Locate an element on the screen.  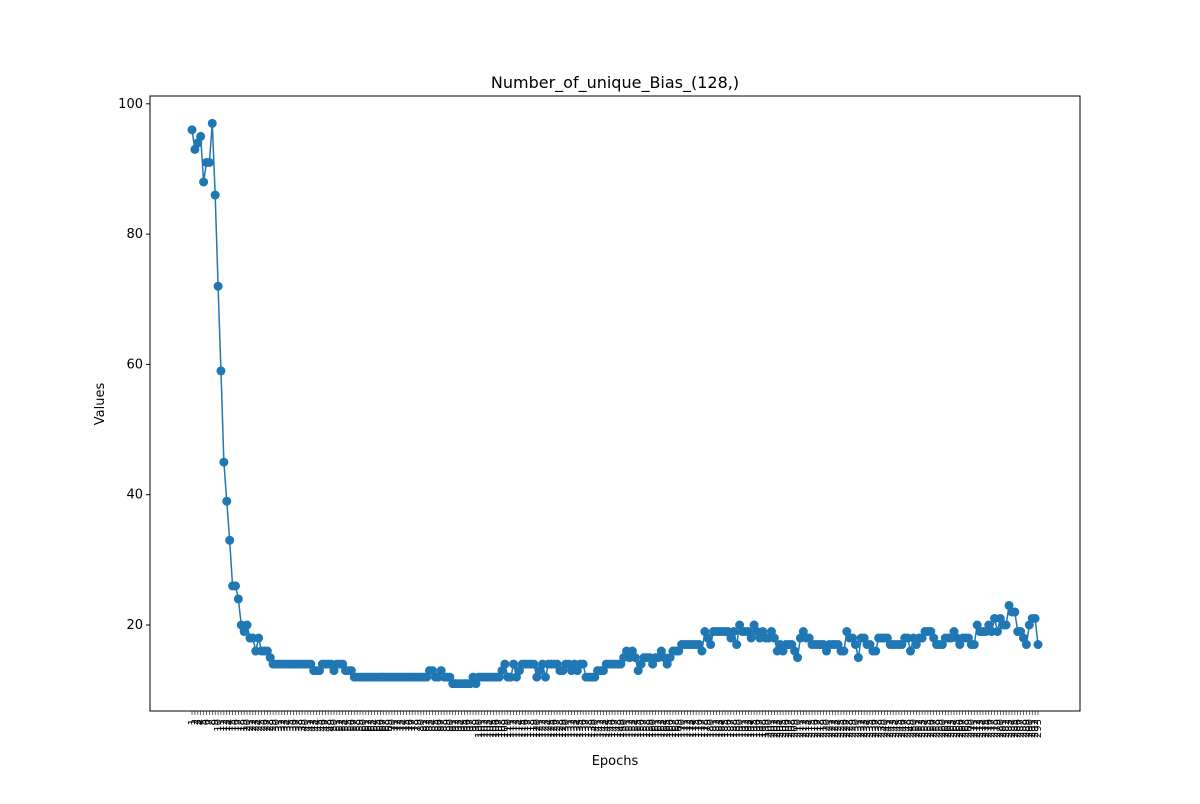
x-tick-label: 51 is located at coordinates (337, 725).